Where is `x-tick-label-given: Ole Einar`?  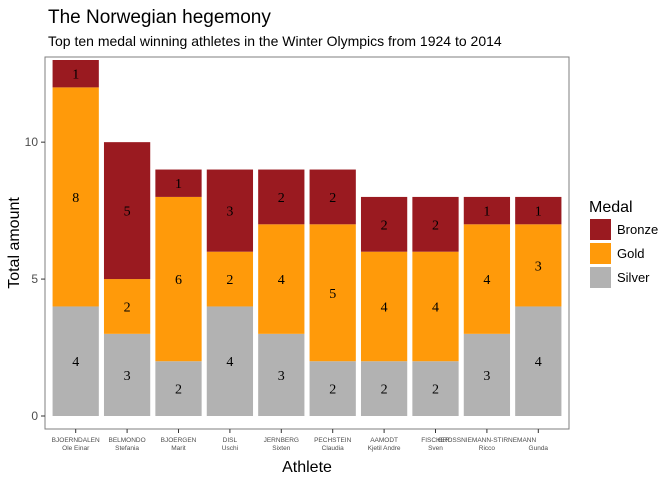
x-tick-label-given: Ole Einar is located at coordinates (76, 448).